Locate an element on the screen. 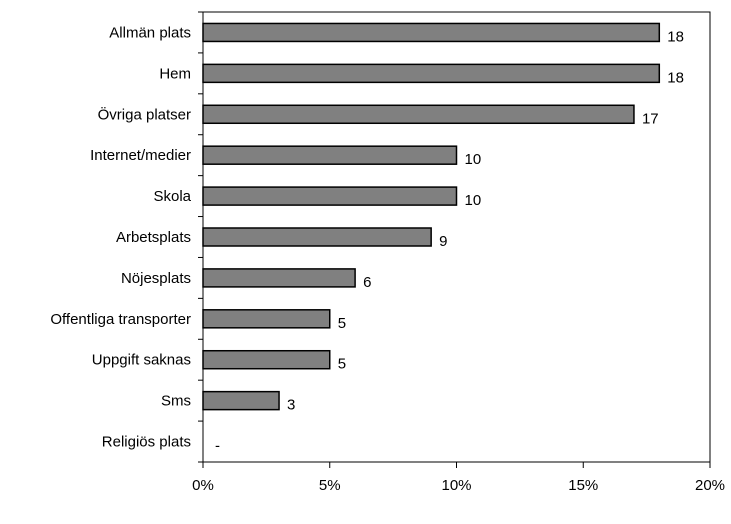  category-label: Skola is located at coordinates (172, 196).